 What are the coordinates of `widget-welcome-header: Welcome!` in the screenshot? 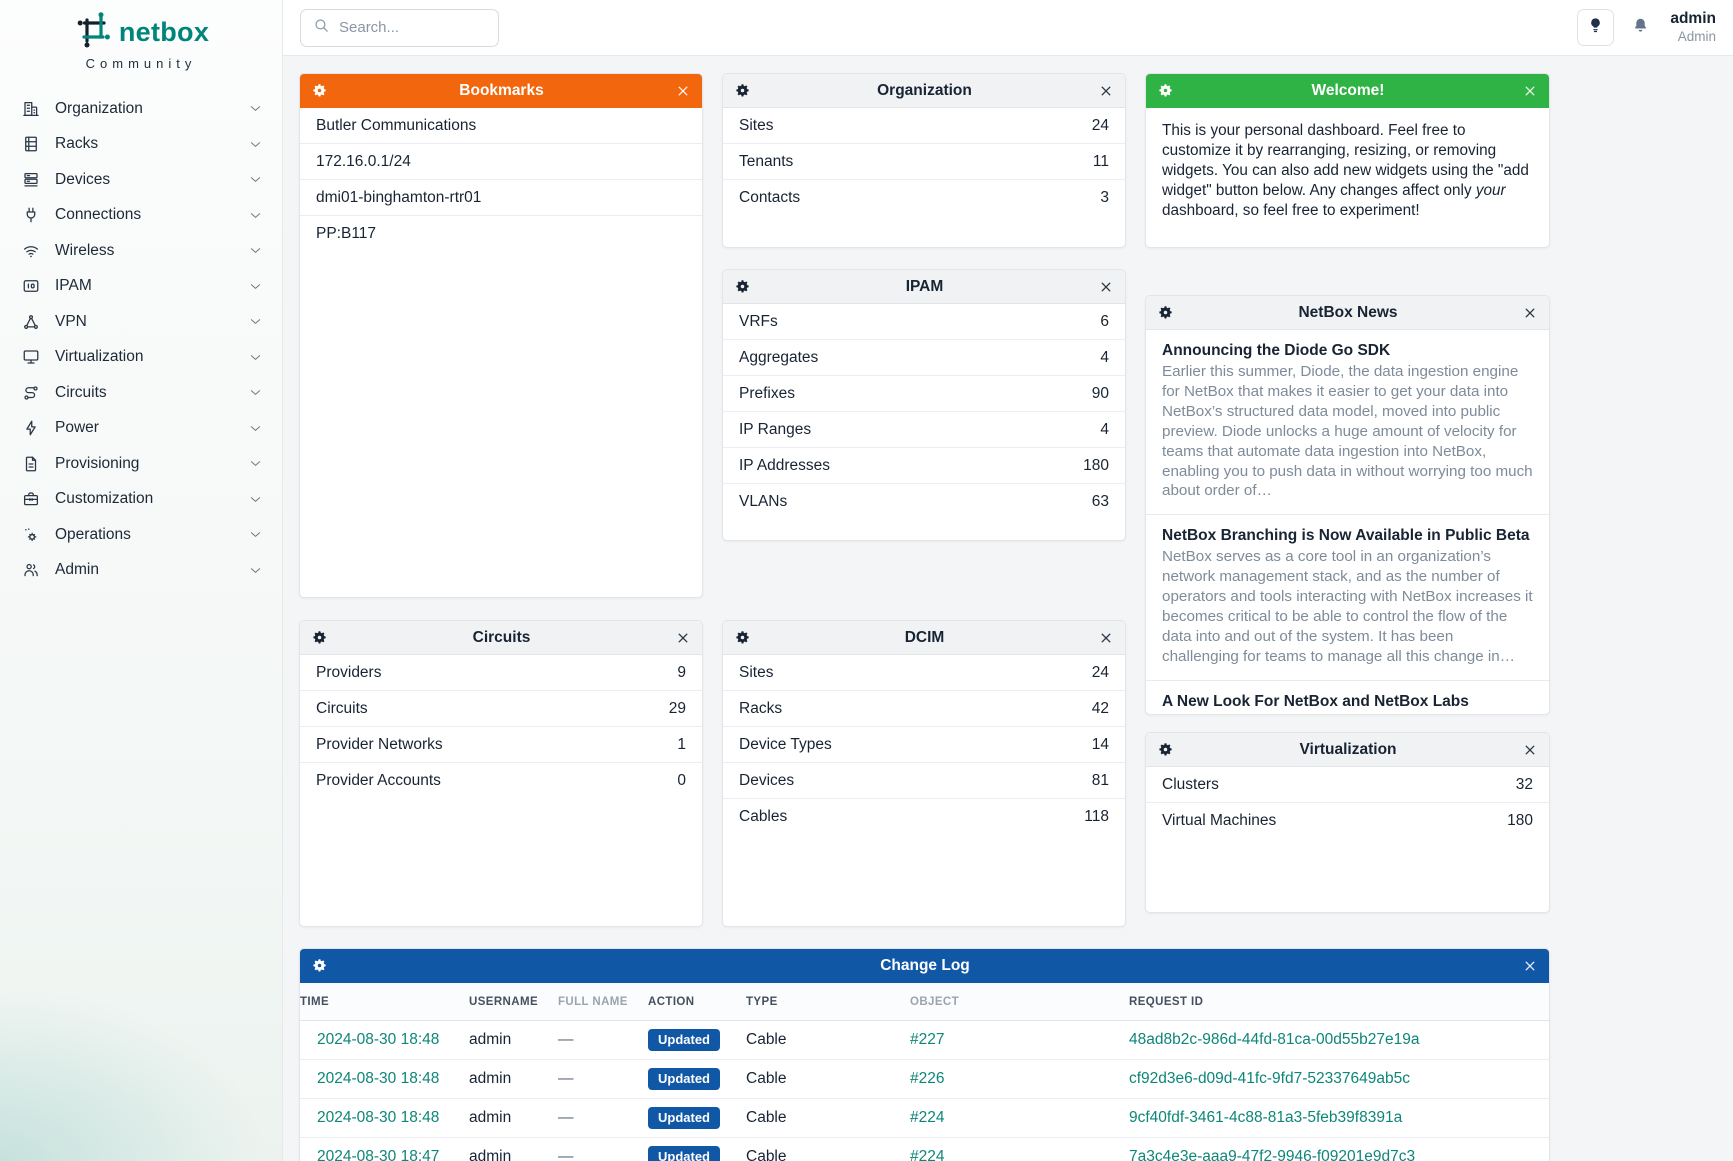 It's located at (1347, 91).